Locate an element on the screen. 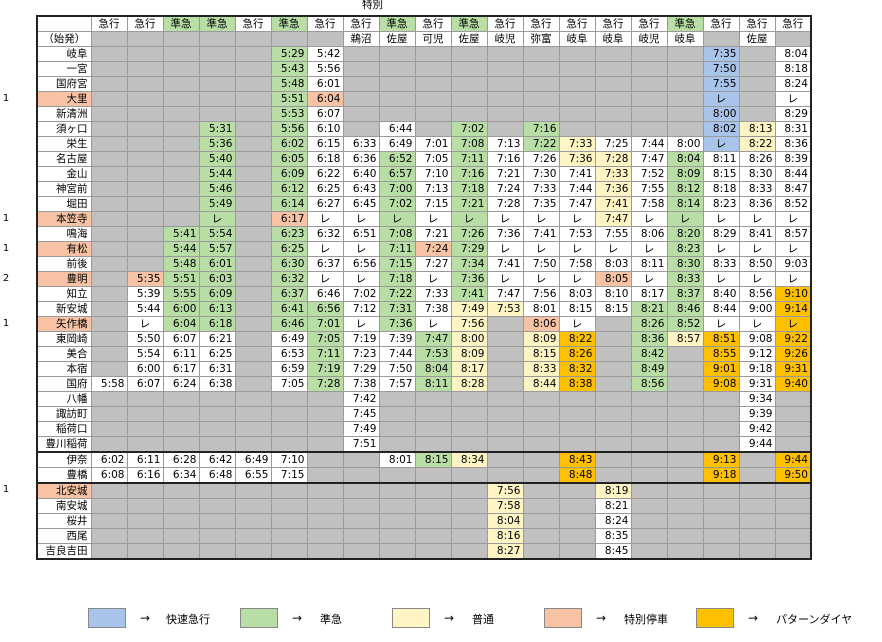 The height and width of the screenshot is (642, 882). time-cell: 8:37 is located at coordinates (685, 294).